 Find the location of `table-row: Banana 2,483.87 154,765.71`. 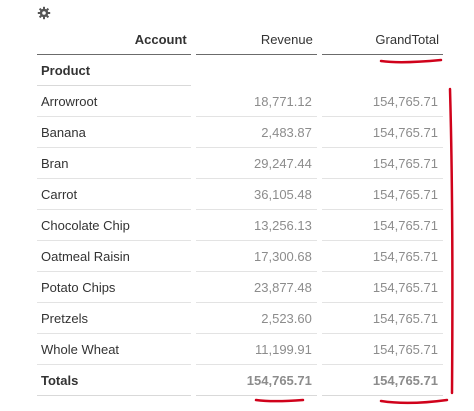

table-row: Banana 2,483.87 154,765.71 is located at coordinates (240, 132).